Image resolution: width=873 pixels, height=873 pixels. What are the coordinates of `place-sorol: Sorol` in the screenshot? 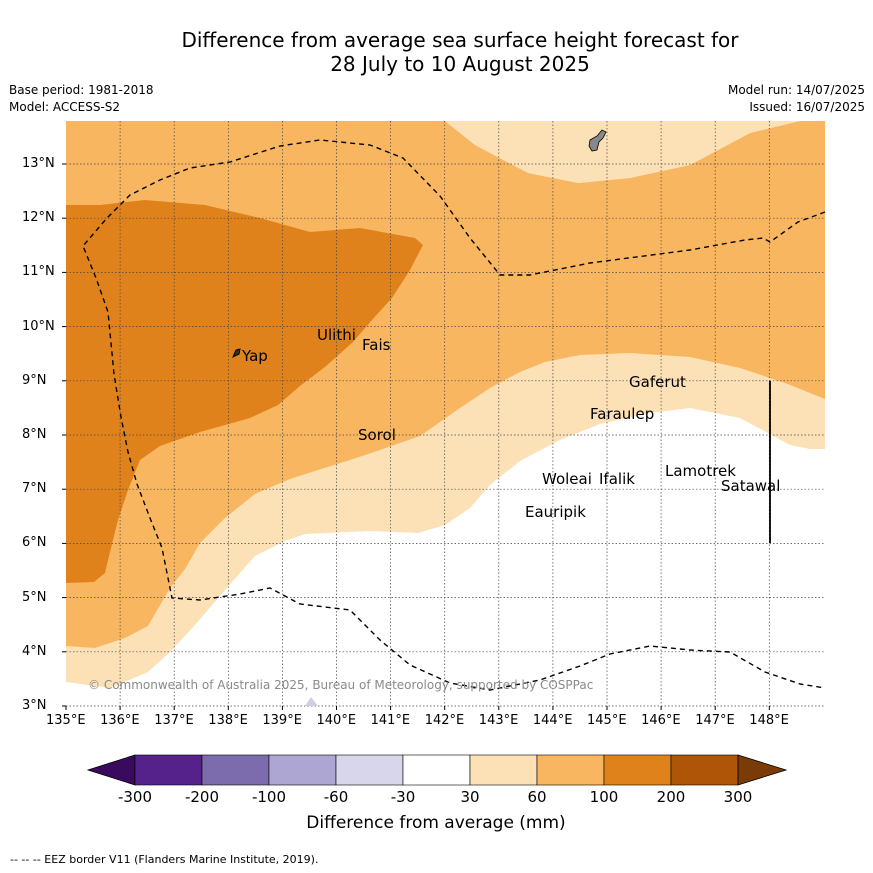 It's located at (377, 435).